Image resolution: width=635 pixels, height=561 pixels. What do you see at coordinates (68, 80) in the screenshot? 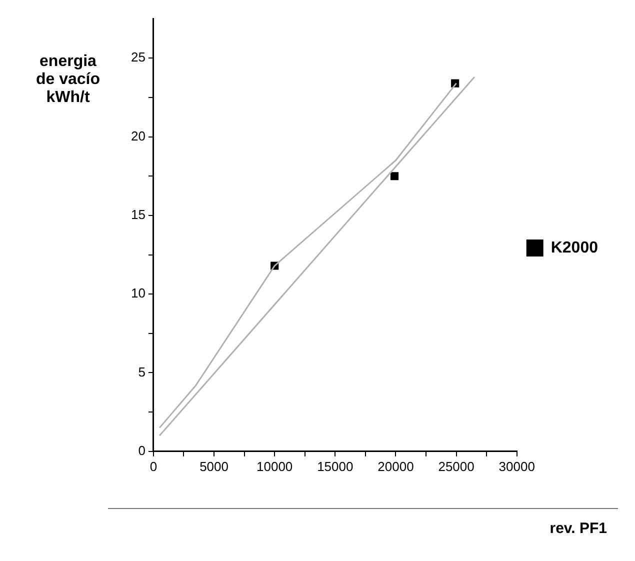
I see `y-axis-title: energia de vacío kWh/t` at bounding box center [68, 80].